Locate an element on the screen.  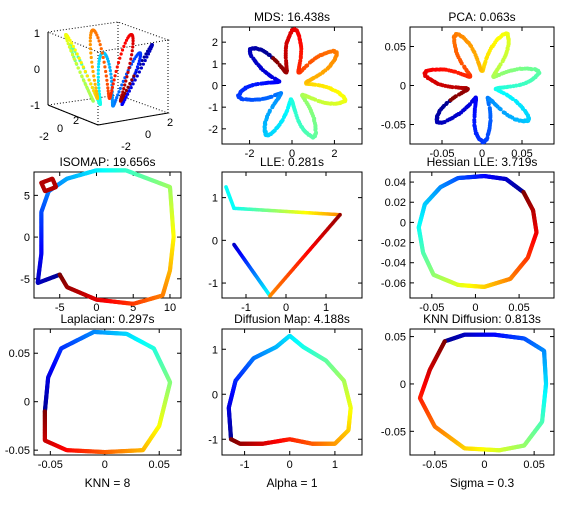
y-tick-label: 0.04 is located at coordinates (395, 183).